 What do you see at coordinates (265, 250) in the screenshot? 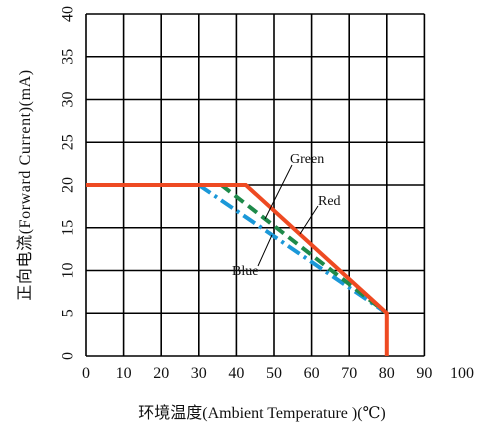
I see `blue-leader-line` at bounding box center [265, 250].